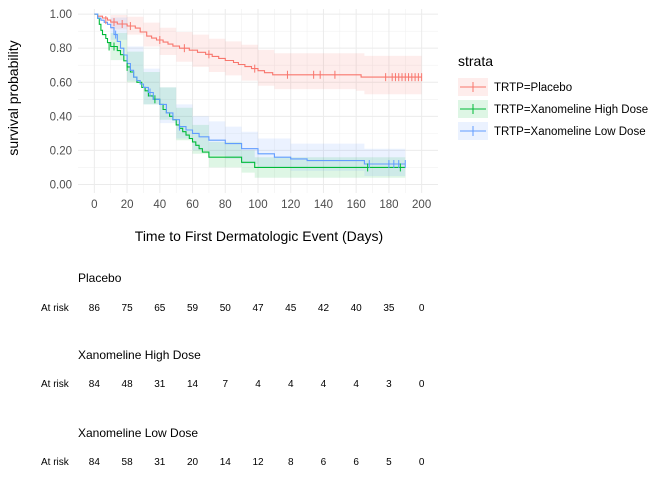  What do you see at coordinates (61, 185) in the screenshot?
I see `y-tick-label: 0.00` at bounding box center [61, 185].